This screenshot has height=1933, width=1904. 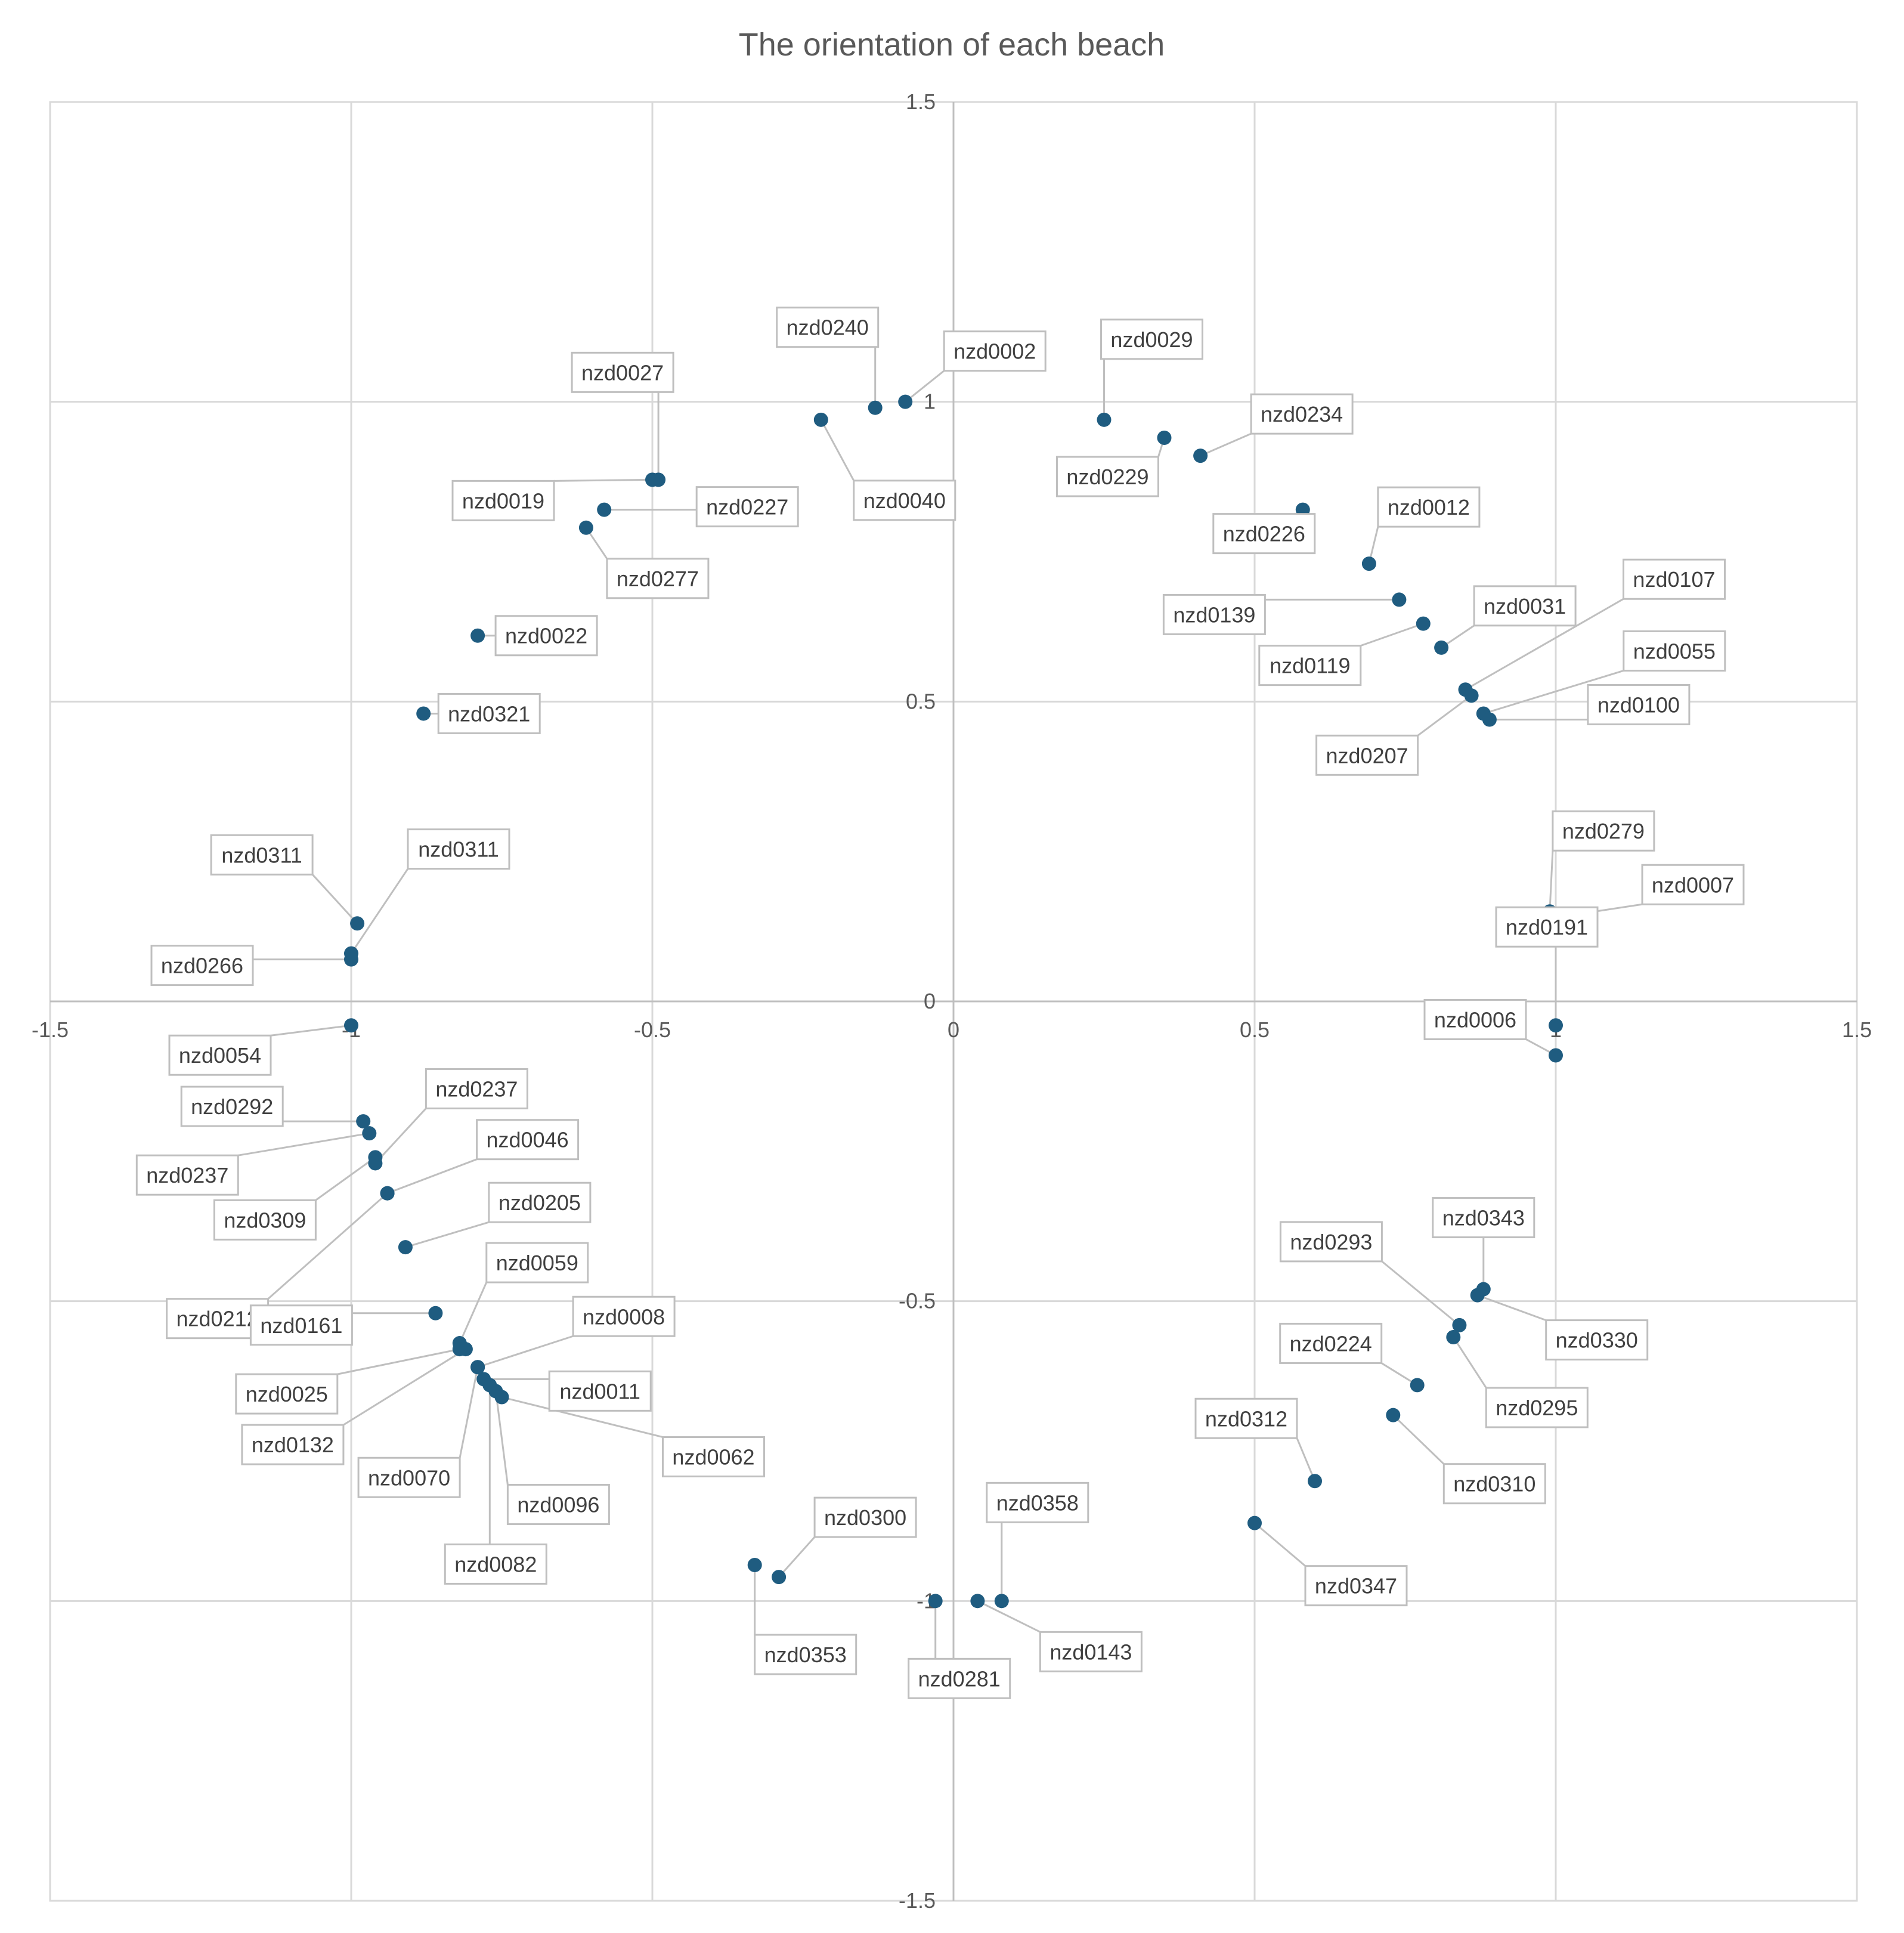 I want to click on data-label: nzd0310, so click(x=1494, y=1484).